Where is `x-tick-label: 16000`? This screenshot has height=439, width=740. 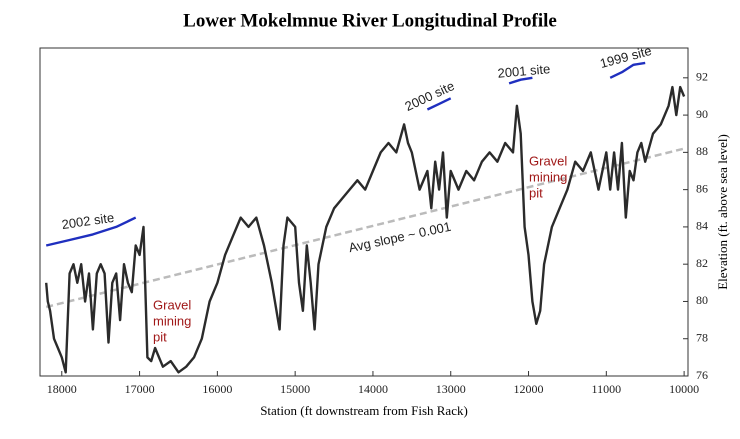
x-tick-label: 16000 is located at coordinates (217, 389).